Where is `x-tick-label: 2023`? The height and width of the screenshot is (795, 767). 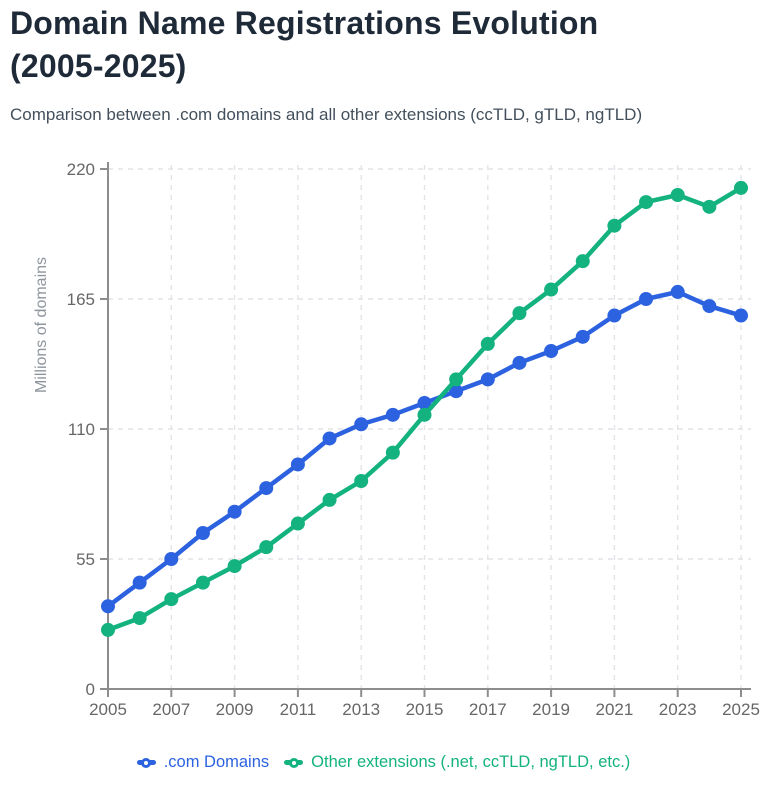
x-tick-label: 2023 is located at coordinates (678, 709).